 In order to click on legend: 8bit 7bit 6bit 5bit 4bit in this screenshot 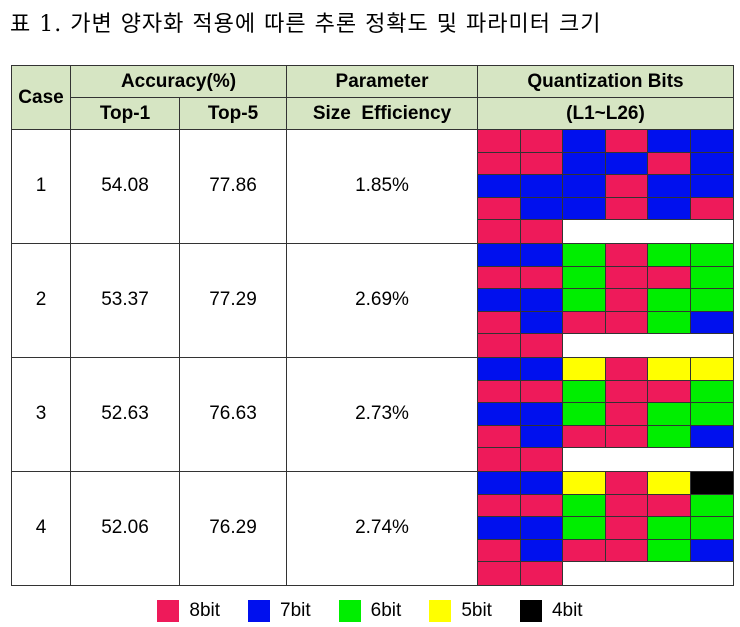, I will do `click(370, 611)`.